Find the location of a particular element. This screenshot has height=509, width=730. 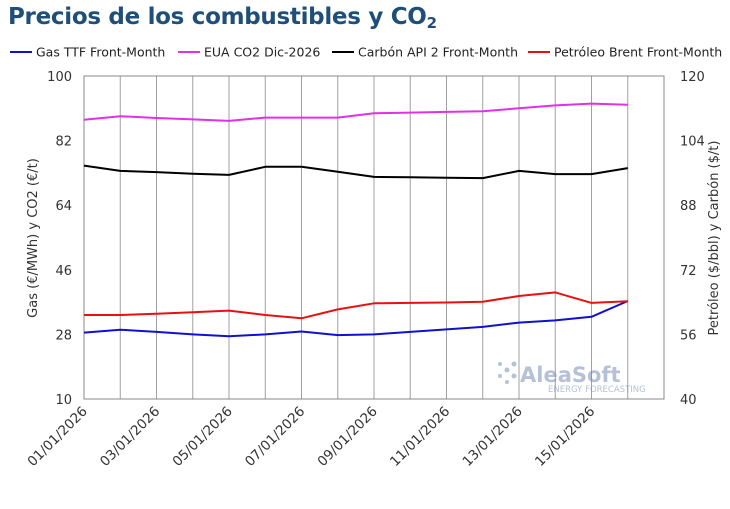

aleasoft-logo: AleaSoft ENERGY FORECASTING is located at coordinates (572, 378).